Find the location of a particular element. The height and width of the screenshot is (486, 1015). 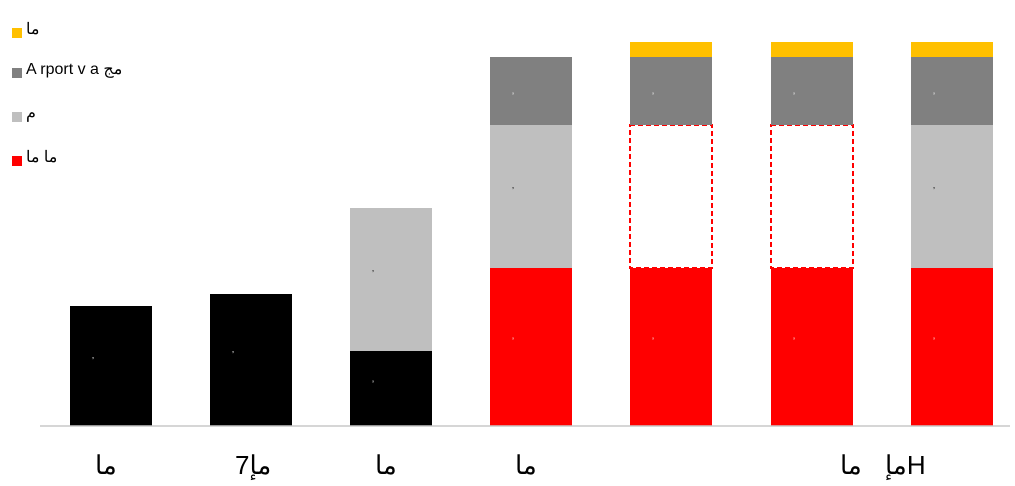

x-tick-label-4: ما is located at coordinates (851, 465).